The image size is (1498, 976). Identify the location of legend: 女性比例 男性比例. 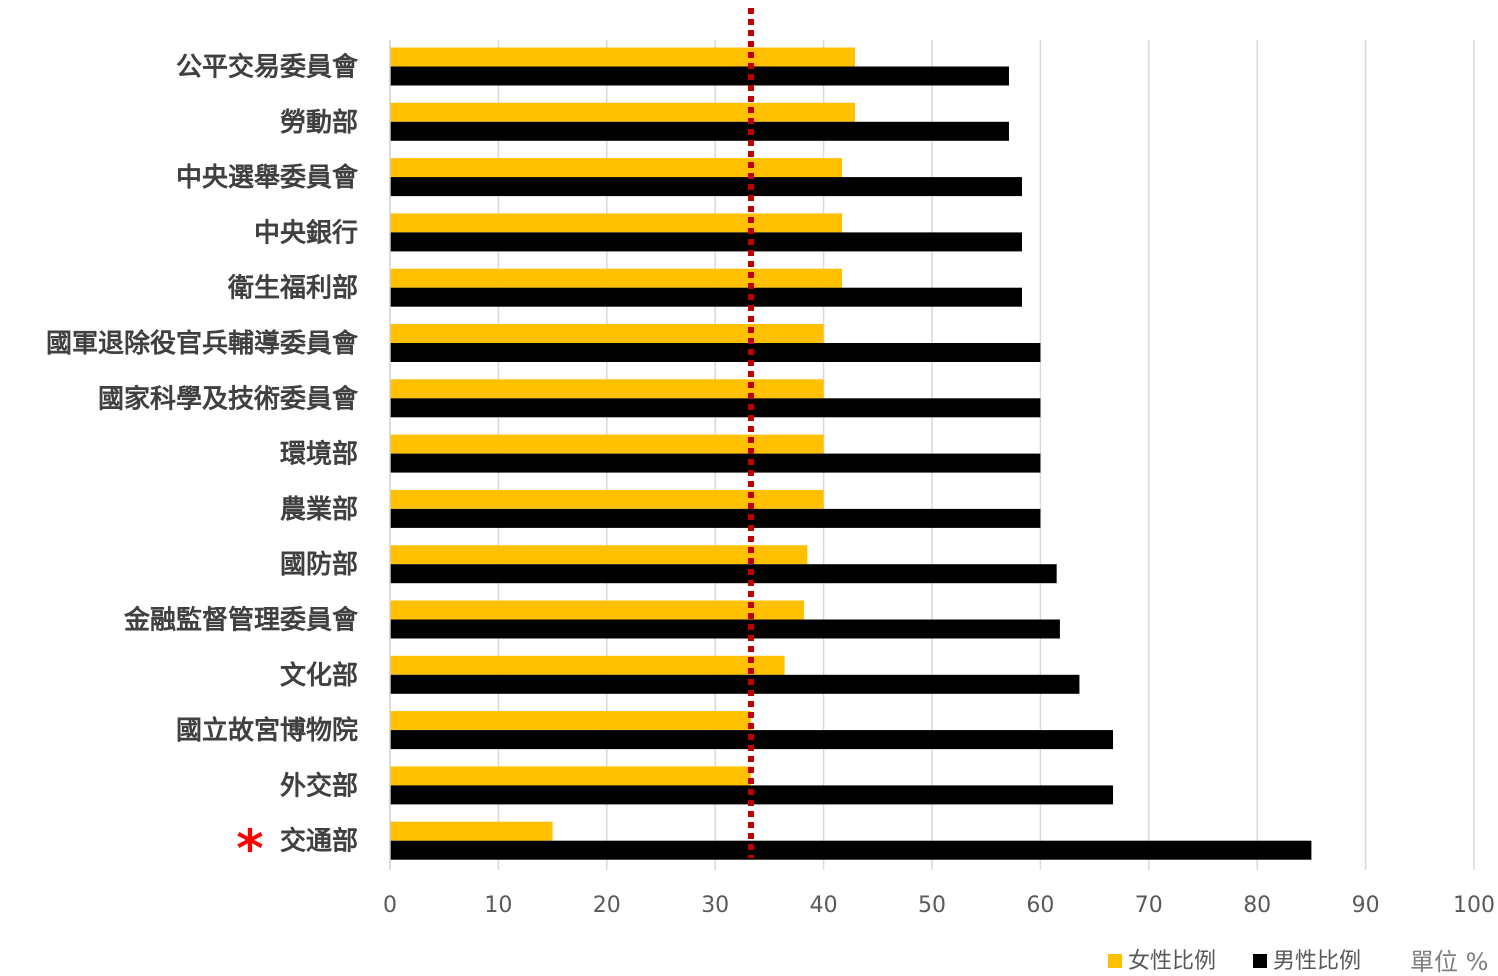
(1234, 961).